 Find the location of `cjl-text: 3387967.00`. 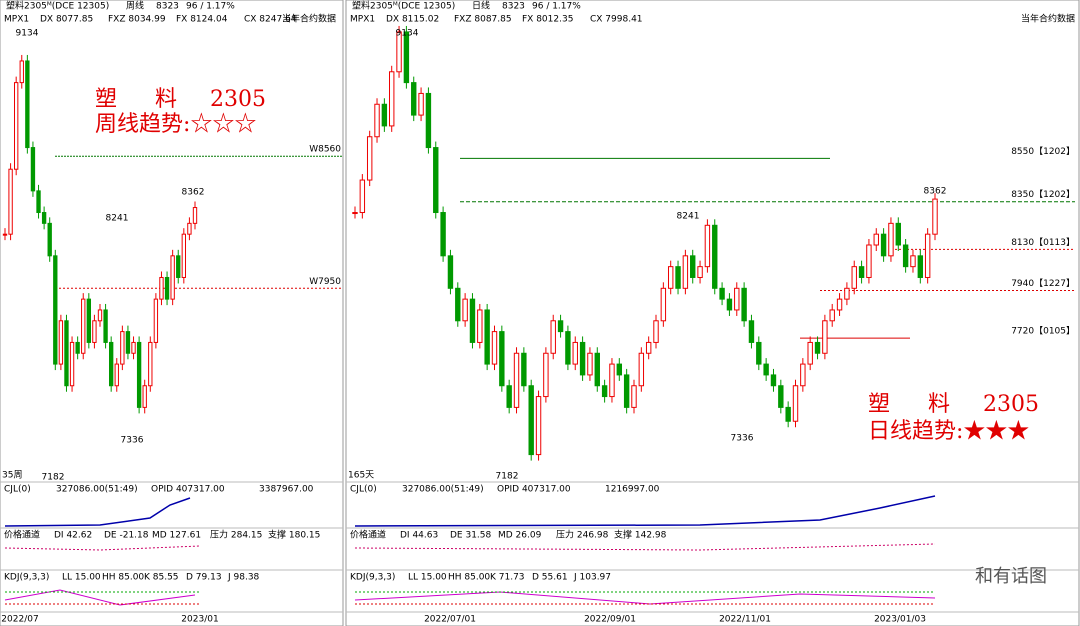

cjl-text: 3387967.00 is located at coordinates (286, 490).